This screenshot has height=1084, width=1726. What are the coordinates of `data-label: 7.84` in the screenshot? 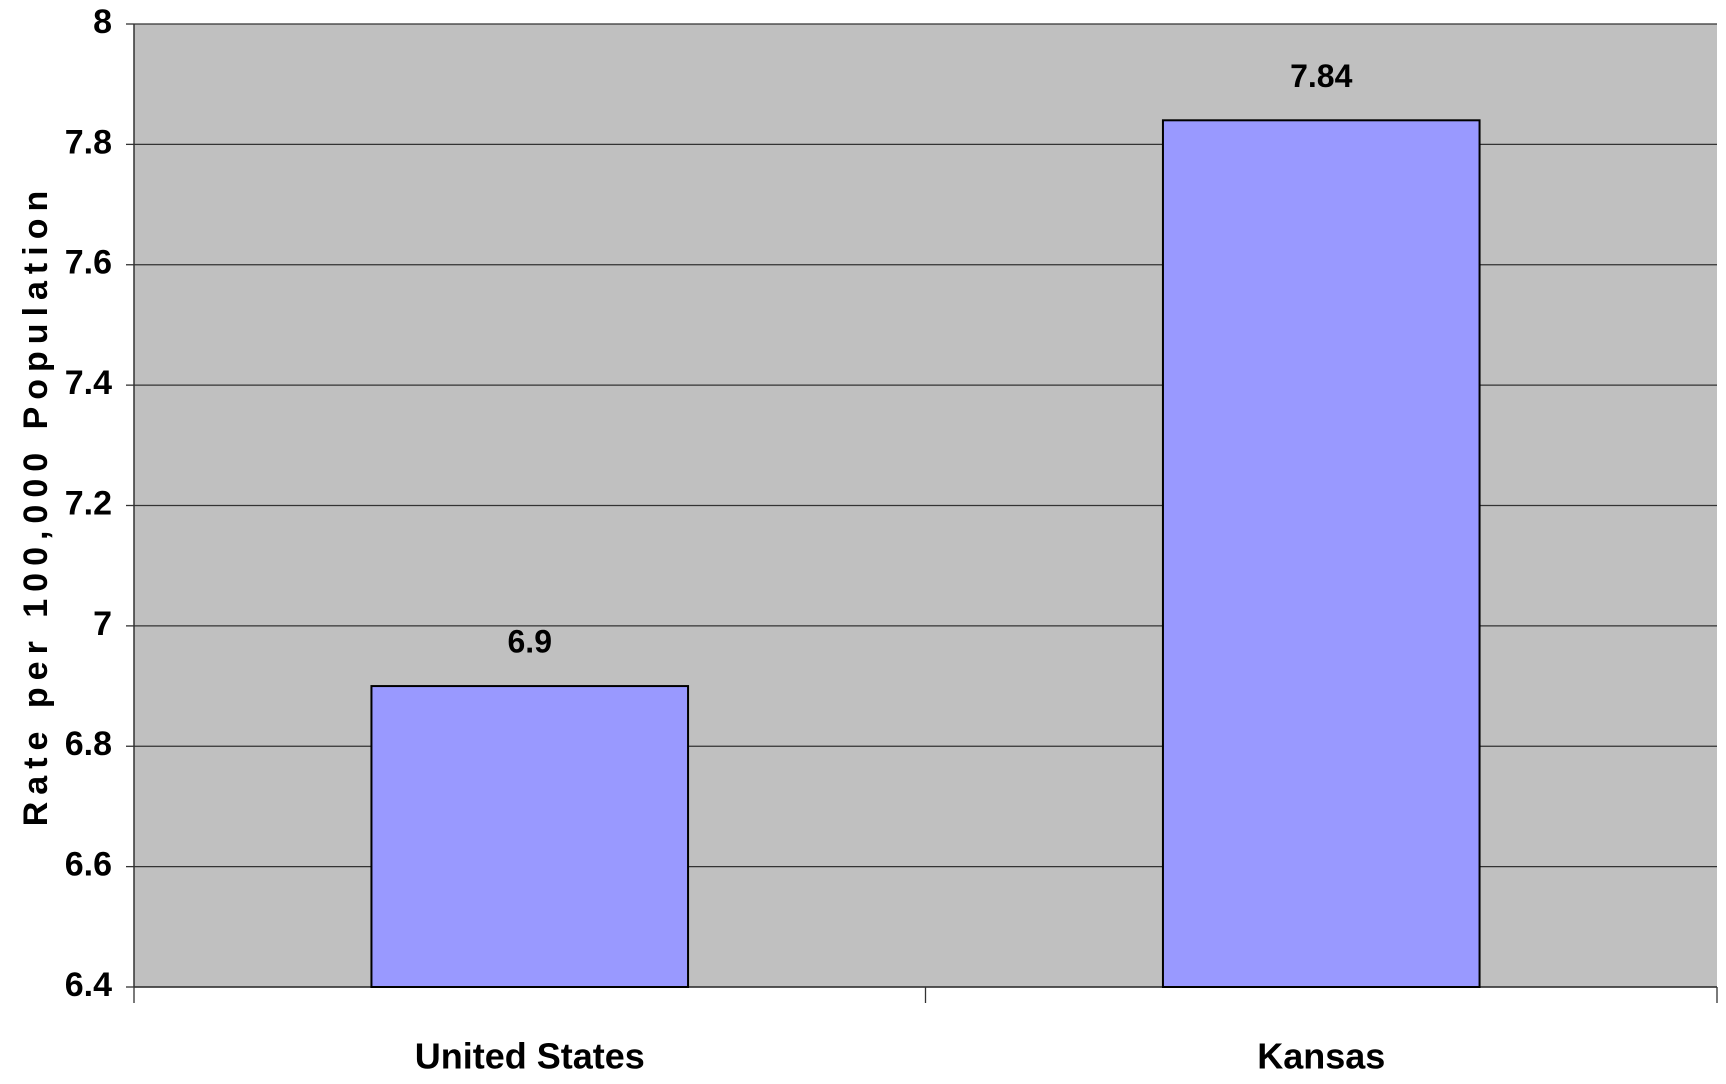 It's located at (1321, 76).